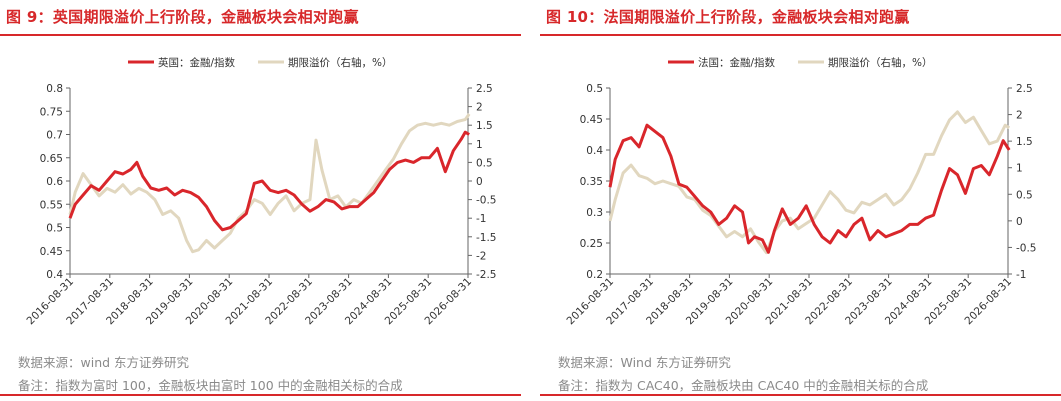 The height and width of the screenshot is (401, 1061). What do you see at coordinates (594, 213) in the screenshot?
I see `y-left-tick-label: 0.3` at bounding box center [594, 213].